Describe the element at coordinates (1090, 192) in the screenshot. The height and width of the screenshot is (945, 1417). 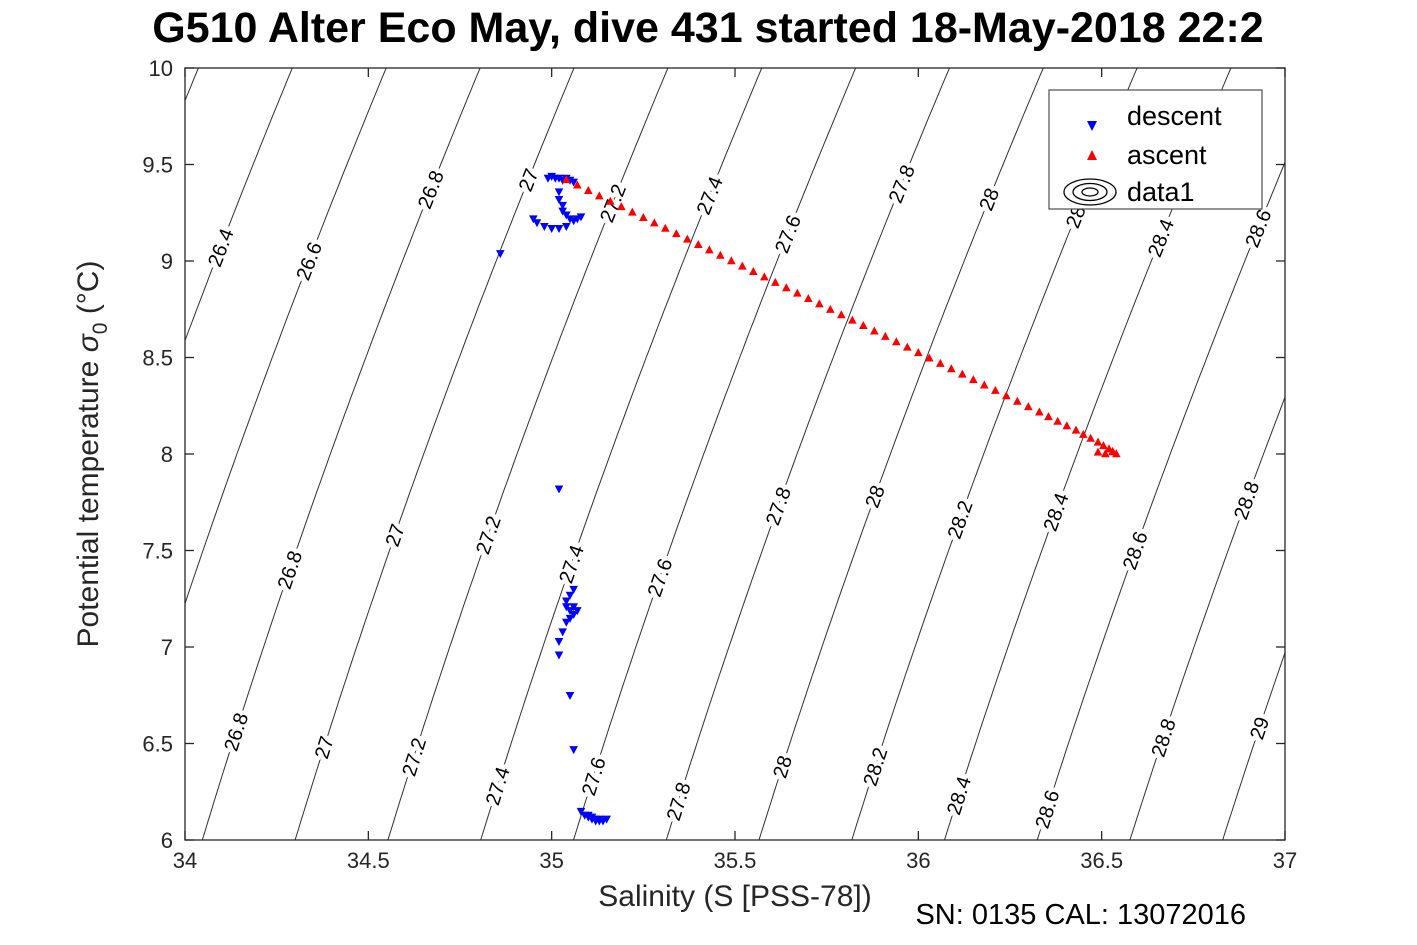
I see `contour-rings-icon` at that location.